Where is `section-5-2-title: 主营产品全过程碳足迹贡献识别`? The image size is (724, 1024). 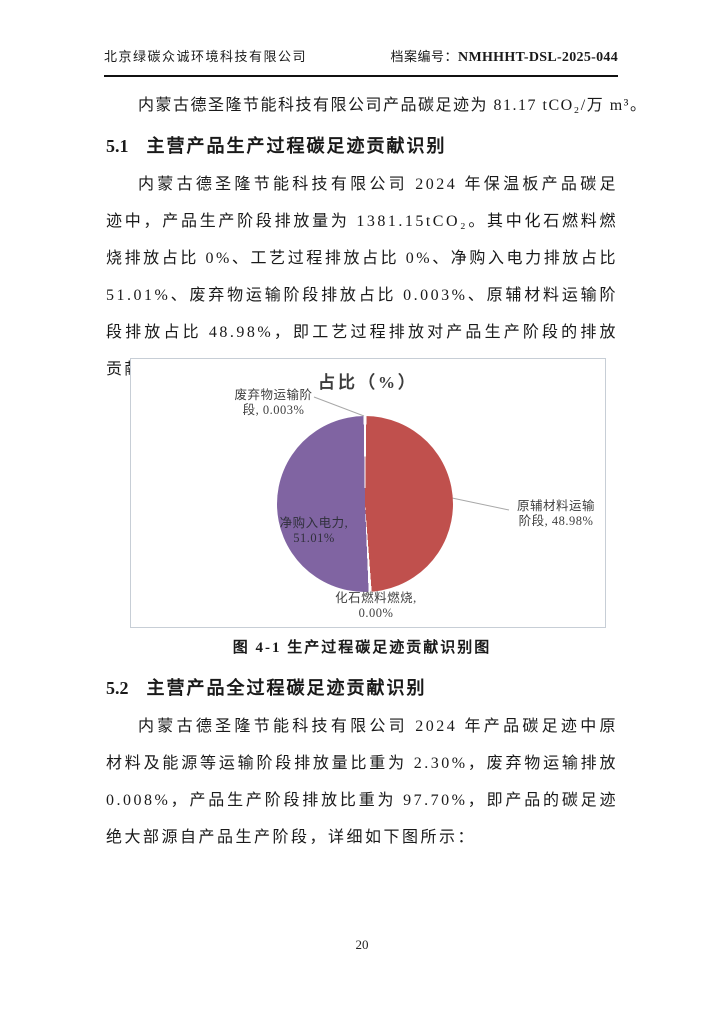 section-5-2-title: 主营产品全过程碳足迹贡献识别 is located at coordinates (286, 688).